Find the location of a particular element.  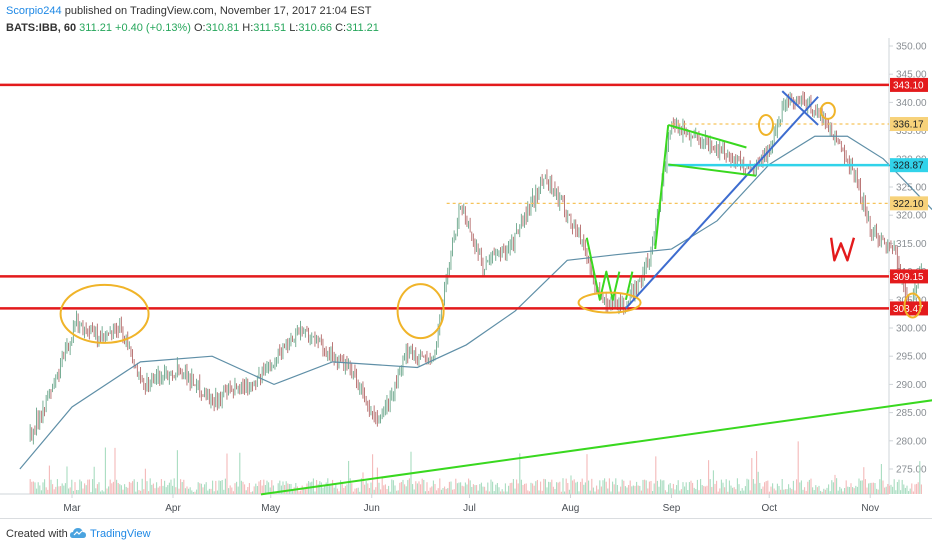

open-label: O: is located at coordinates (199, 28).